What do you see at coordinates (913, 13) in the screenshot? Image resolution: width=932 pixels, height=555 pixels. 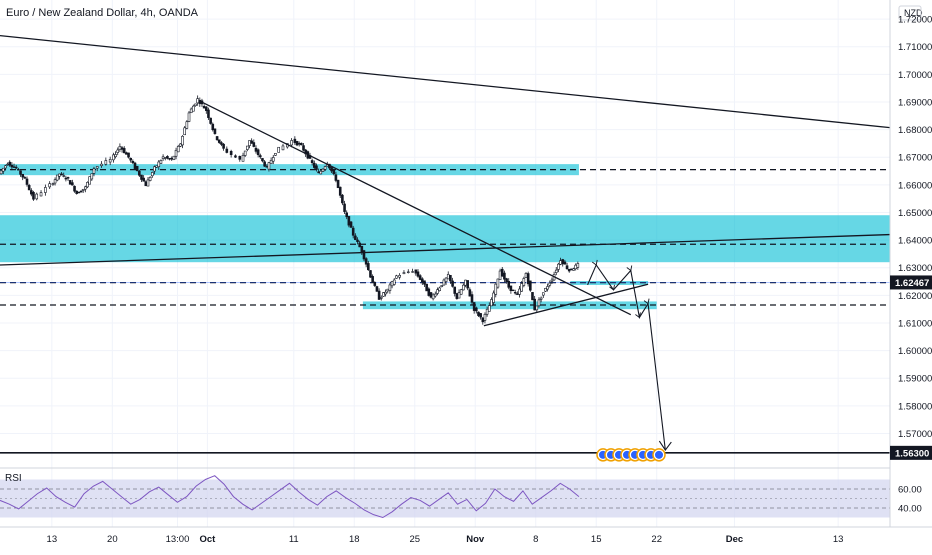 I see `currency-label: NZD` at bounding box center [913, 13].